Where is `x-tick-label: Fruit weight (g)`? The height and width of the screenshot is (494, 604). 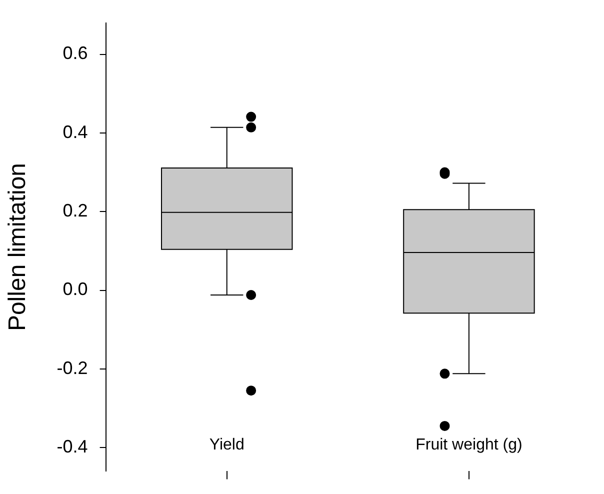
x-tick-label: Fruit weight (g) is located at coordinates (469, 445).